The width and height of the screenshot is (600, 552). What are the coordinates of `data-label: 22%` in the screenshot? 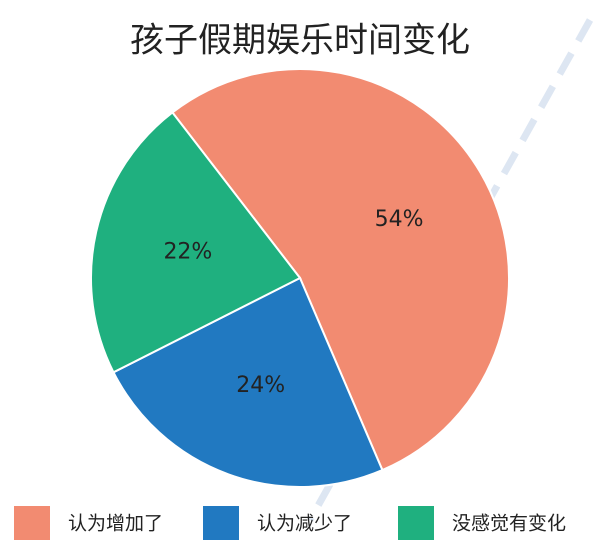 It's located at (187, 252).